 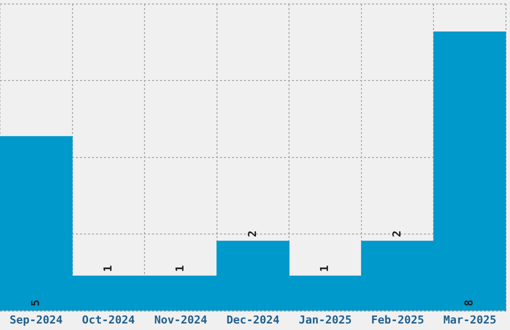 I want to click on x-tick-label: Jan-2025, so click(x=325, y=319).